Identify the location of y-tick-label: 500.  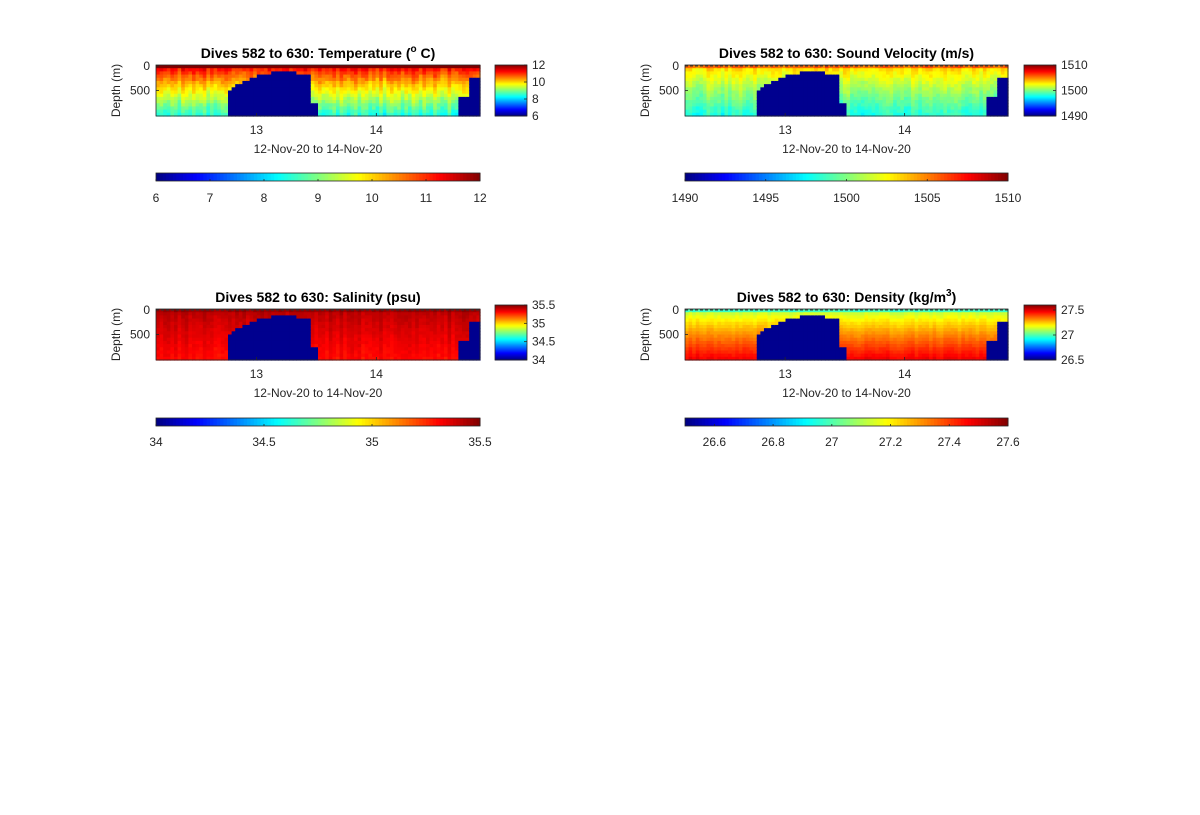
(140, 91).